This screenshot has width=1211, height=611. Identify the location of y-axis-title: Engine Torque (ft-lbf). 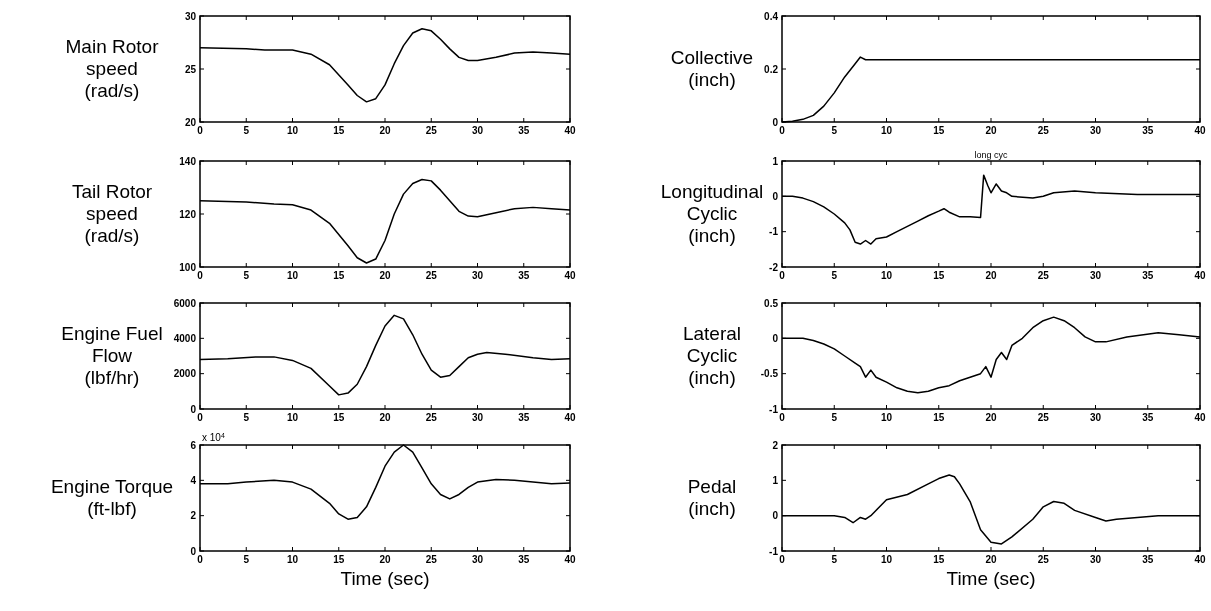
(112, 497).